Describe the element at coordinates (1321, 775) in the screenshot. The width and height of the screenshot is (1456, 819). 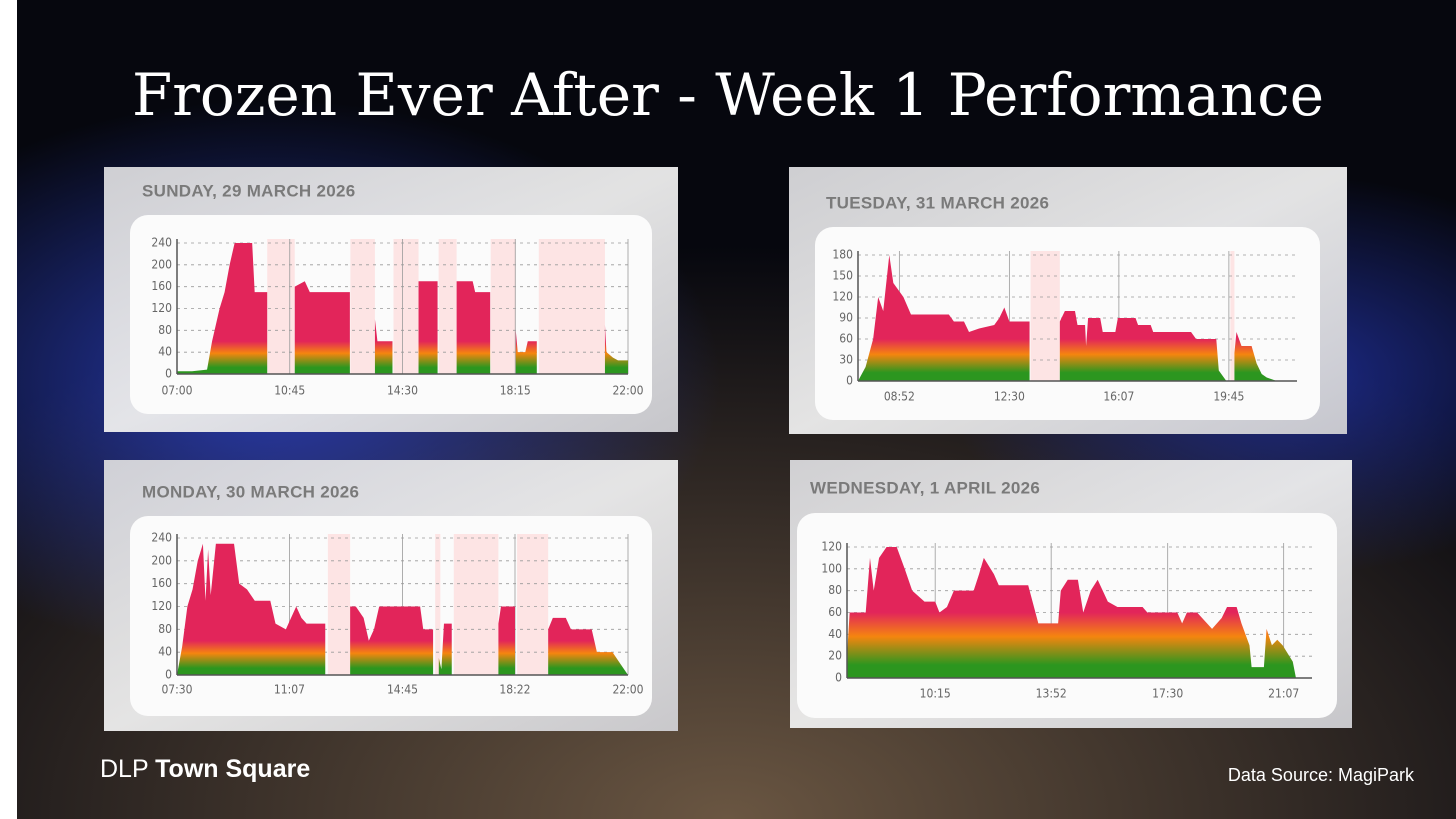
I see `source: Data Source: MagiPark` at that location.